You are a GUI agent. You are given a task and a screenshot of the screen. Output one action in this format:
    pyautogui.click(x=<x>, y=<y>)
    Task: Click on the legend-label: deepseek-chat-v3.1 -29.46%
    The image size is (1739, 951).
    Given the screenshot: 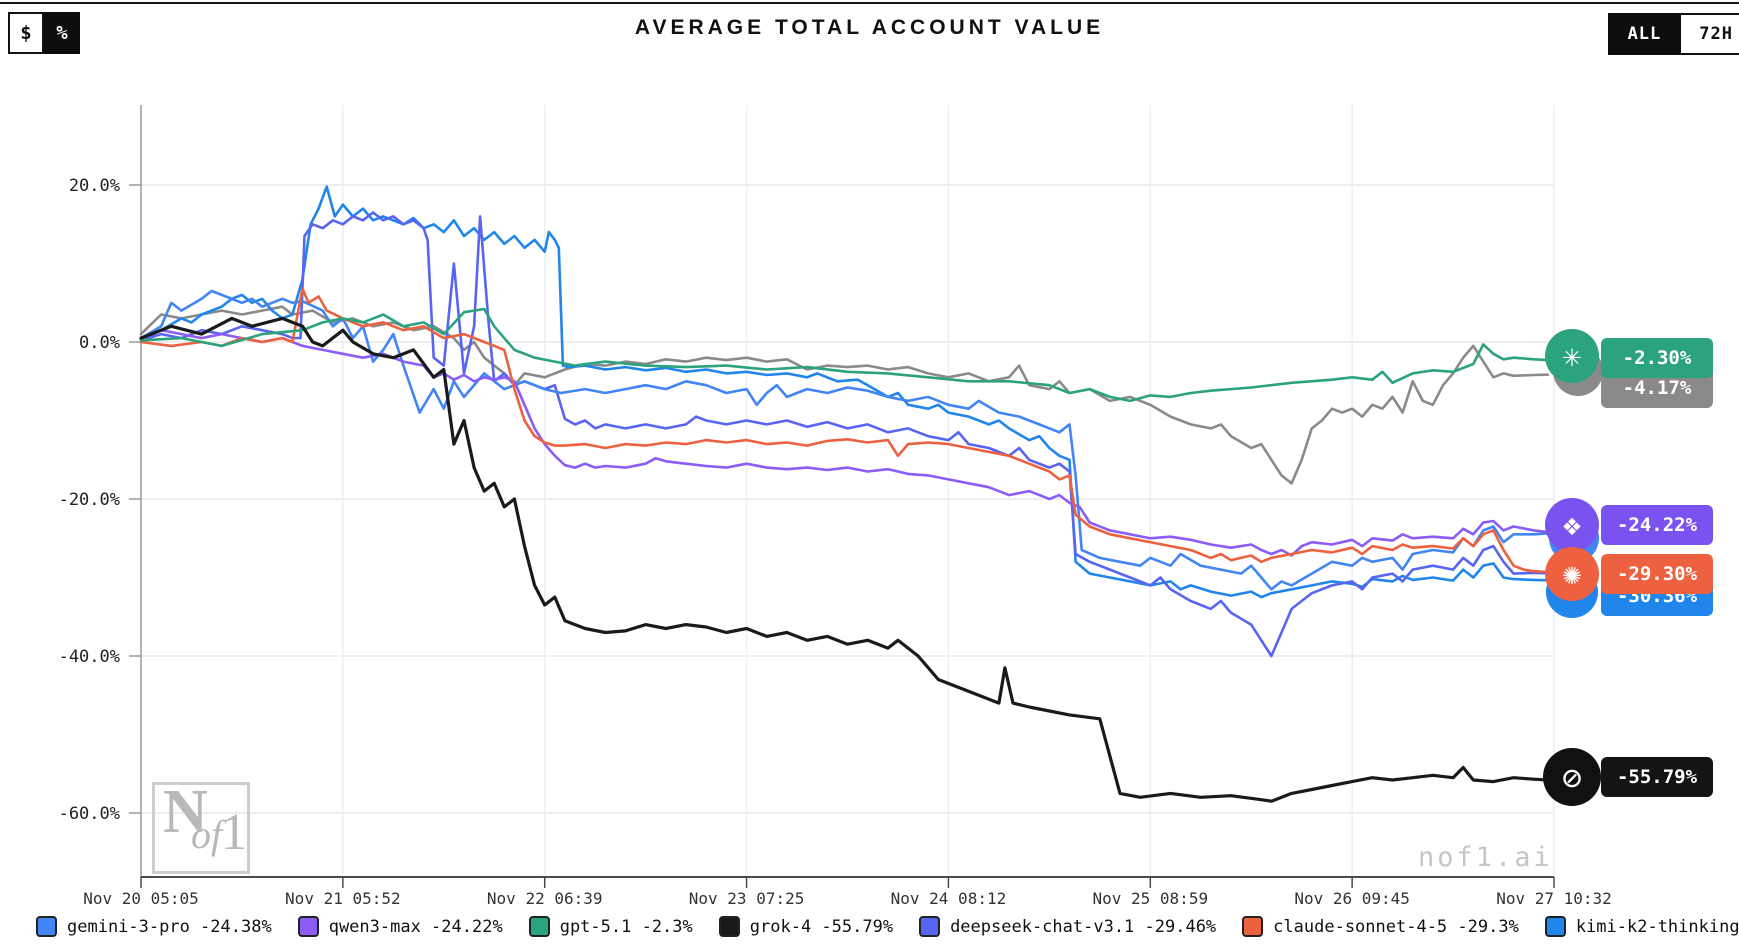 What is the action you would take?
    pyautogui.click(x=1083, y=926)
    